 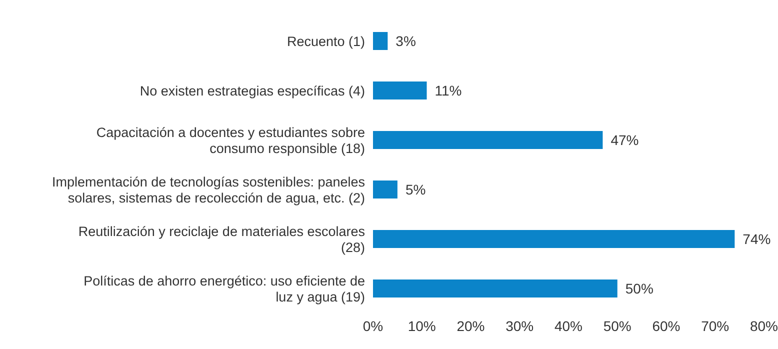 I want to click on x-tick-label: 20%, so click(x=470, y=326).